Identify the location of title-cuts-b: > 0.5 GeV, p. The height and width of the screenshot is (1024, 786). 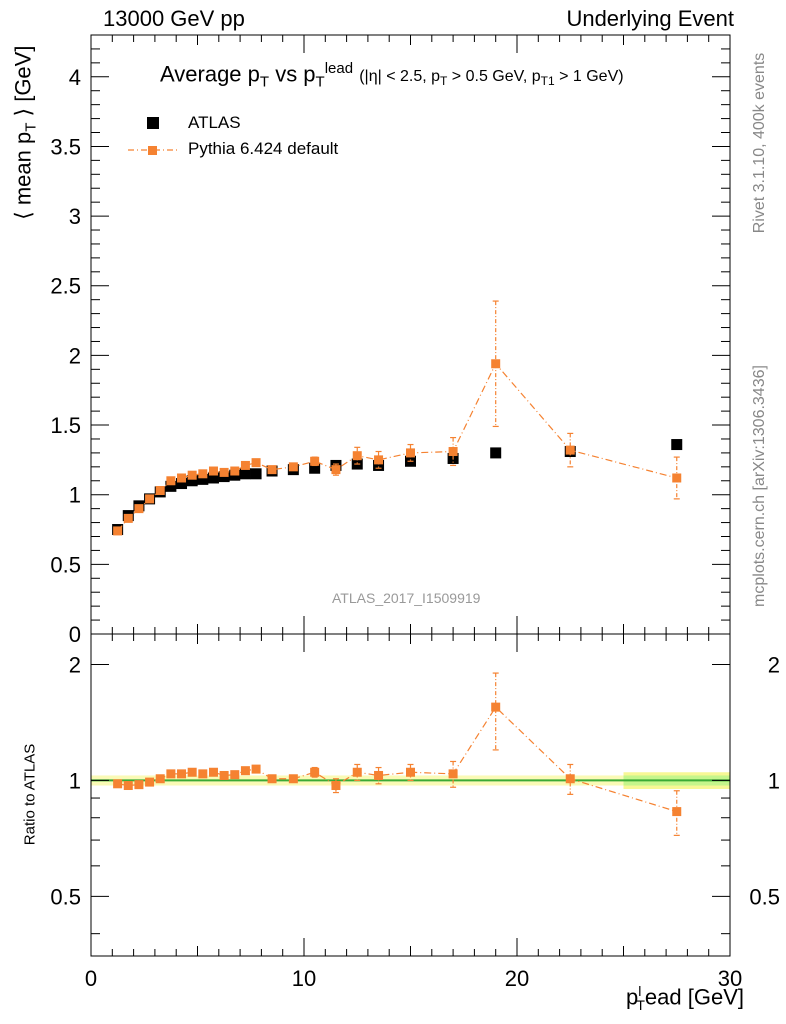
(494, 77).